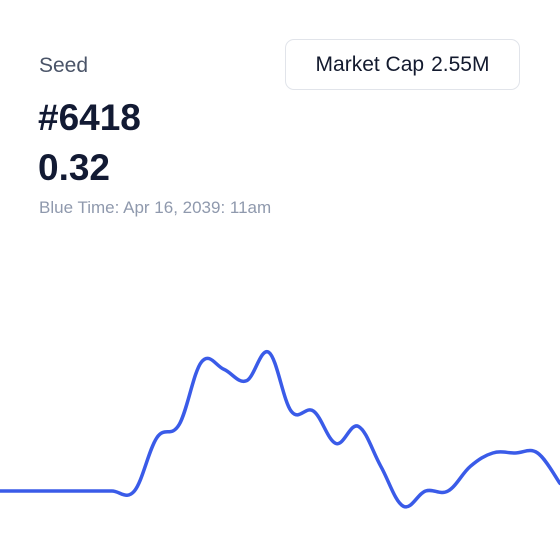 This screenshot has width=560, height=560. I want to click on token-id: #6418, so click(89, 117).